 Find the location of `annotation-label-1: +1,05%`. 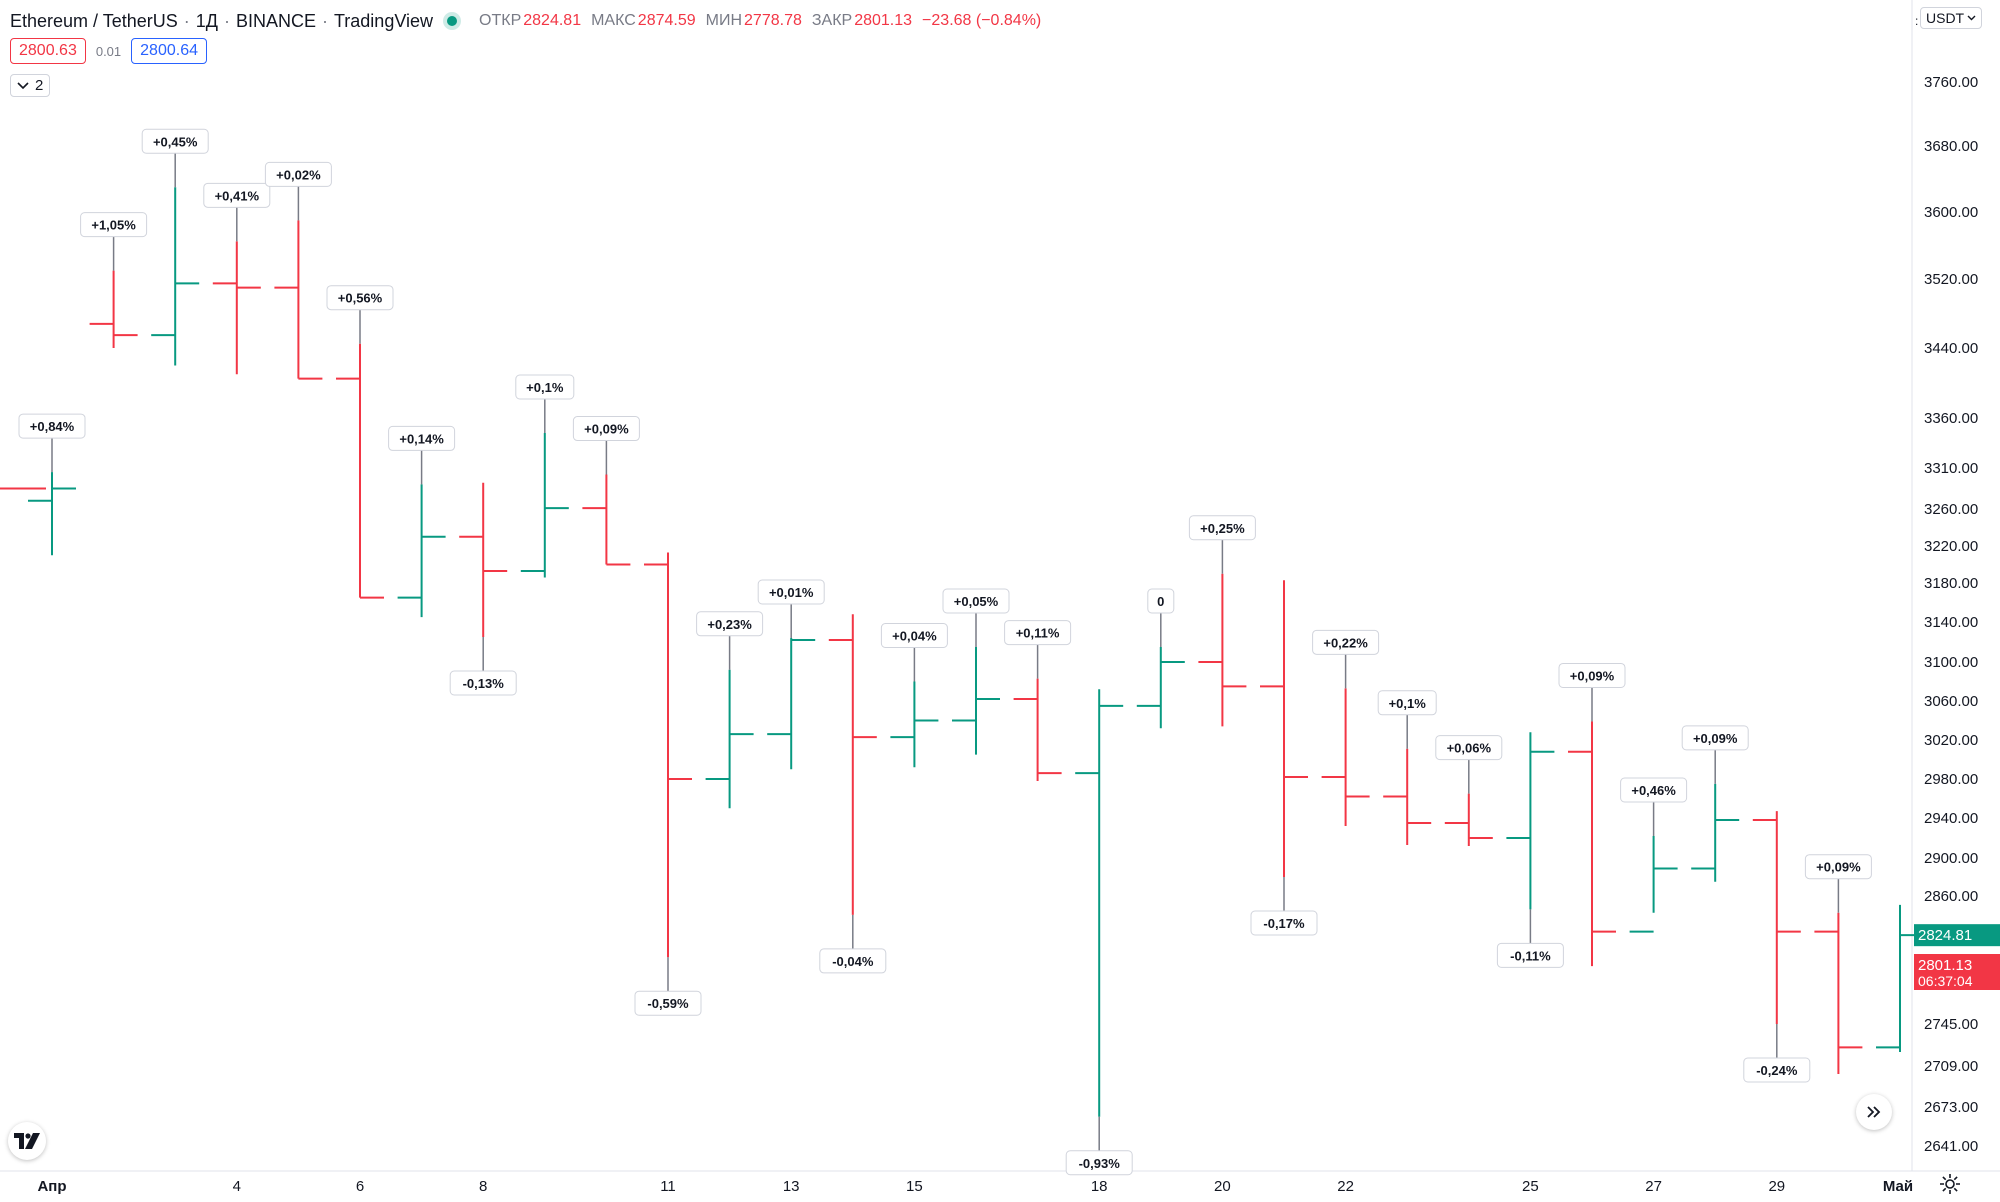

annotation-label-1: +1,05% is located at coordinates (113, 225).